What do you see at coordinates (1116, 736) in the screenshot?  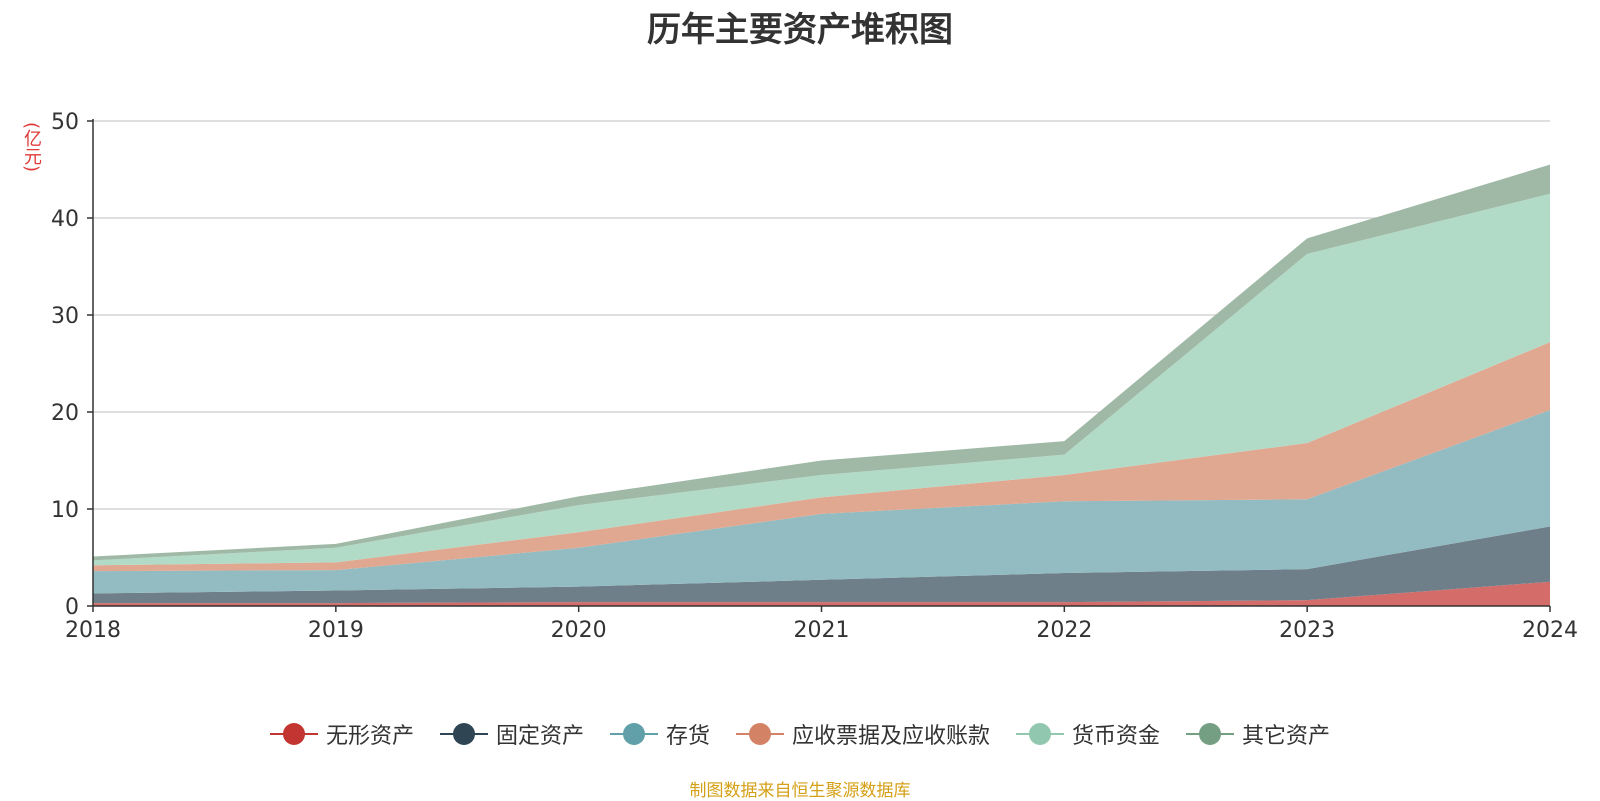 I see `legend-label: 货币资金` at bounding box center [1116, 736].